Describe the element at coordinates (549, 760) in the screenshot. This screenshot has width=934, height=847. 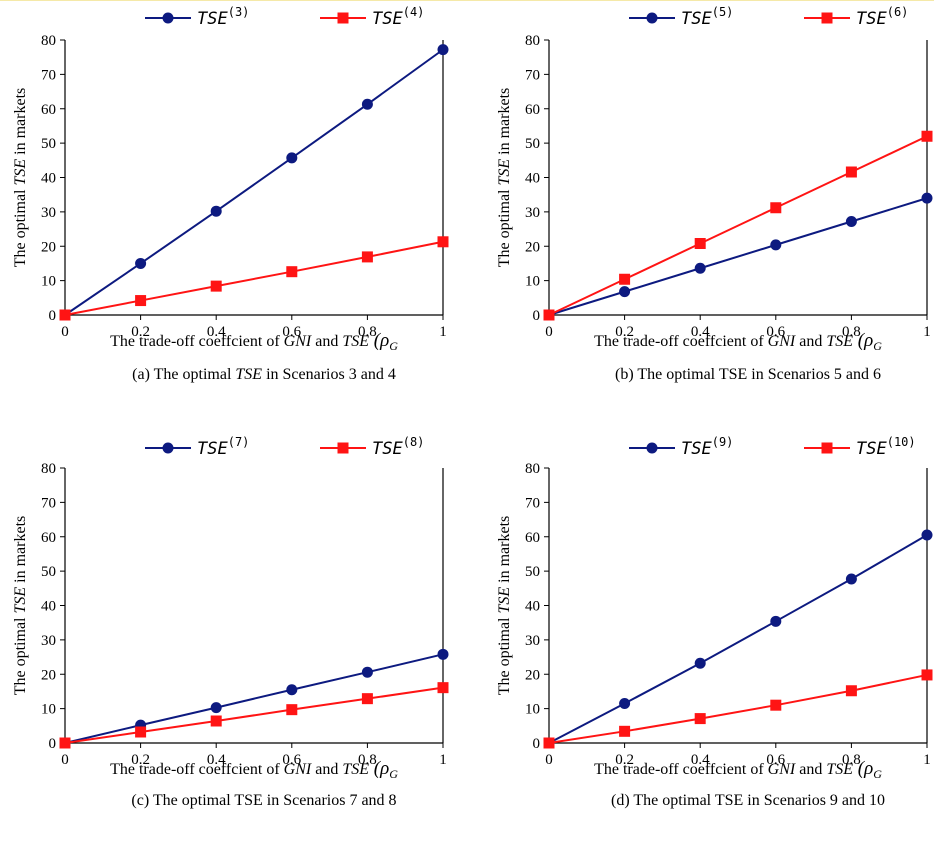
I see `x-tick-label: 0` at that location.